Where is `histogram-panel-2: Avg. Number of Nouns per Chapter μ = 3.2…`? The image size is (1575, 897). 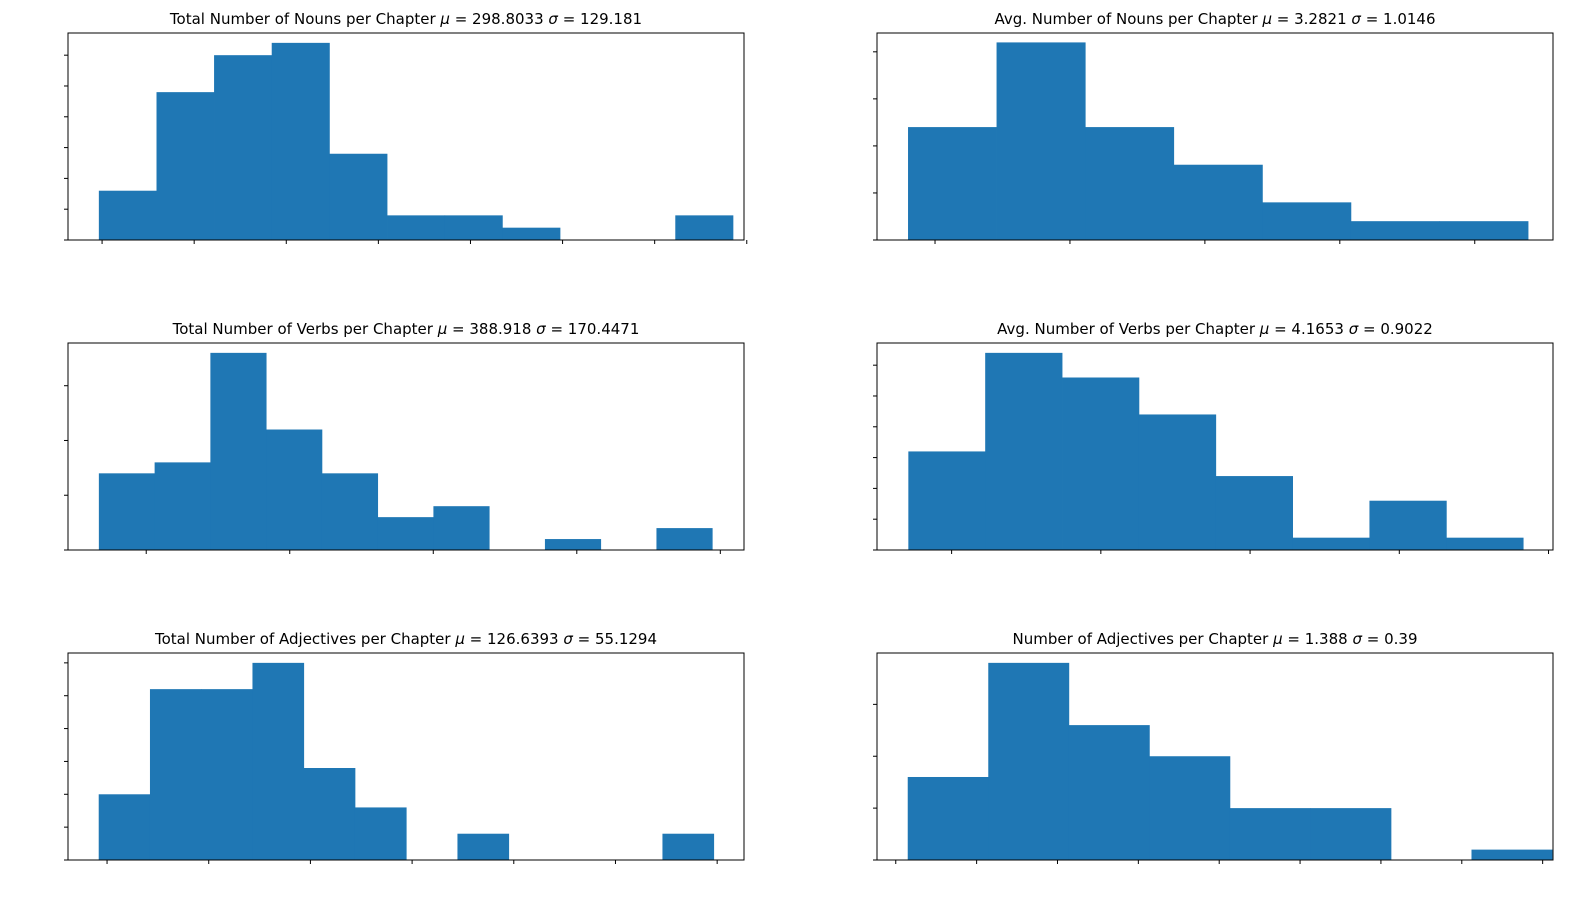
histogram-panel-2: Avg. Number of Nouns per Chapter μ = 3.2… is located at coordinates (1213, 127).